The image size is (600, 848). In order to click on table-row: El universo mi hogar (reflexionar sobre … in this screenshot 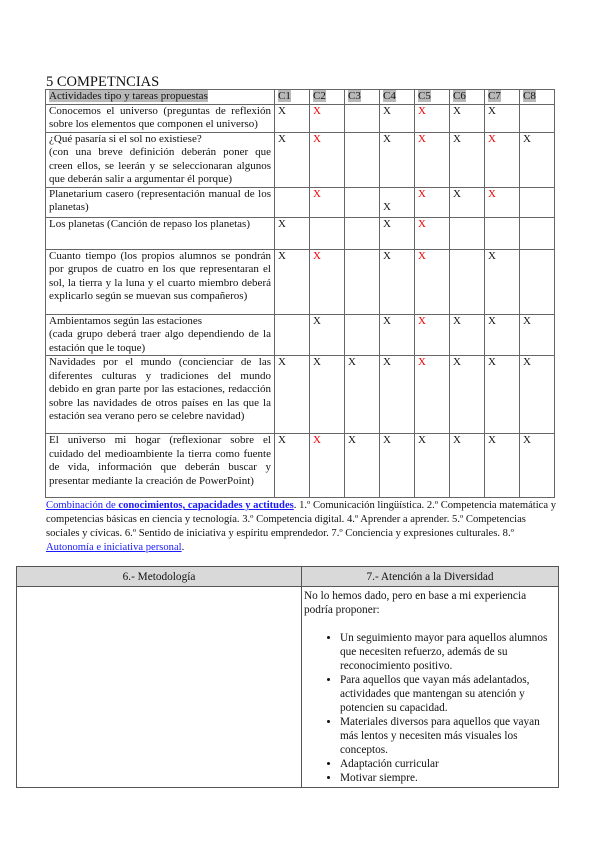, I will do `click(300, 465)`.